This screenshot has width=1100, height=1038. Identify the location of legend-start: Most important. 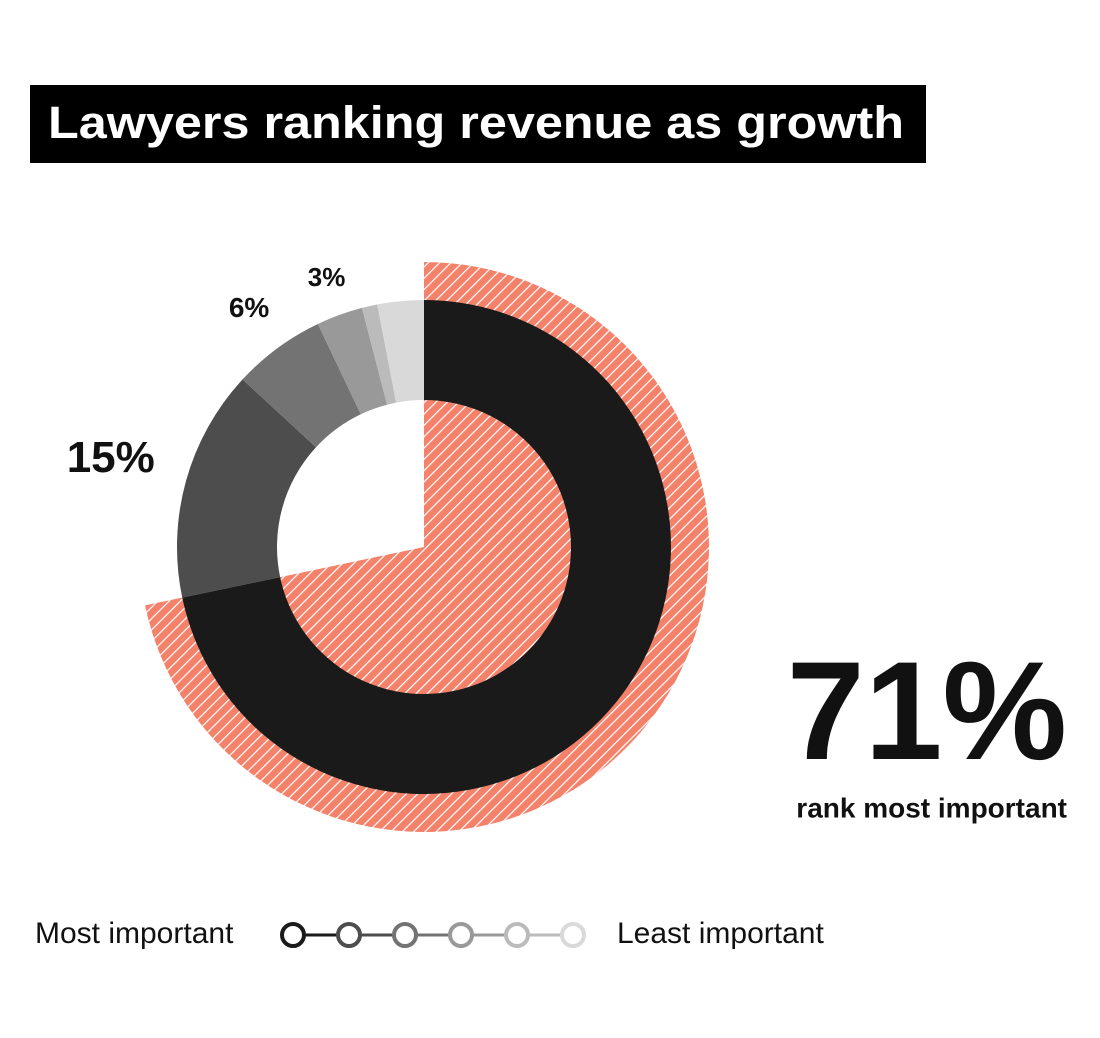
(134, 933).